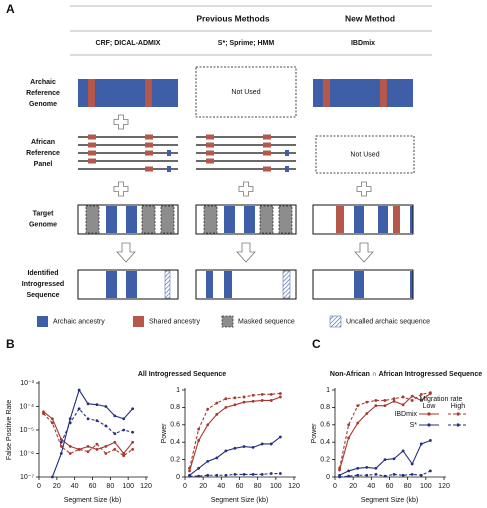 This screenshot has height=508, width=487. Describe the element at coordinates (414, 425) in the screenshot. I see `legend-row: S*` at that location.